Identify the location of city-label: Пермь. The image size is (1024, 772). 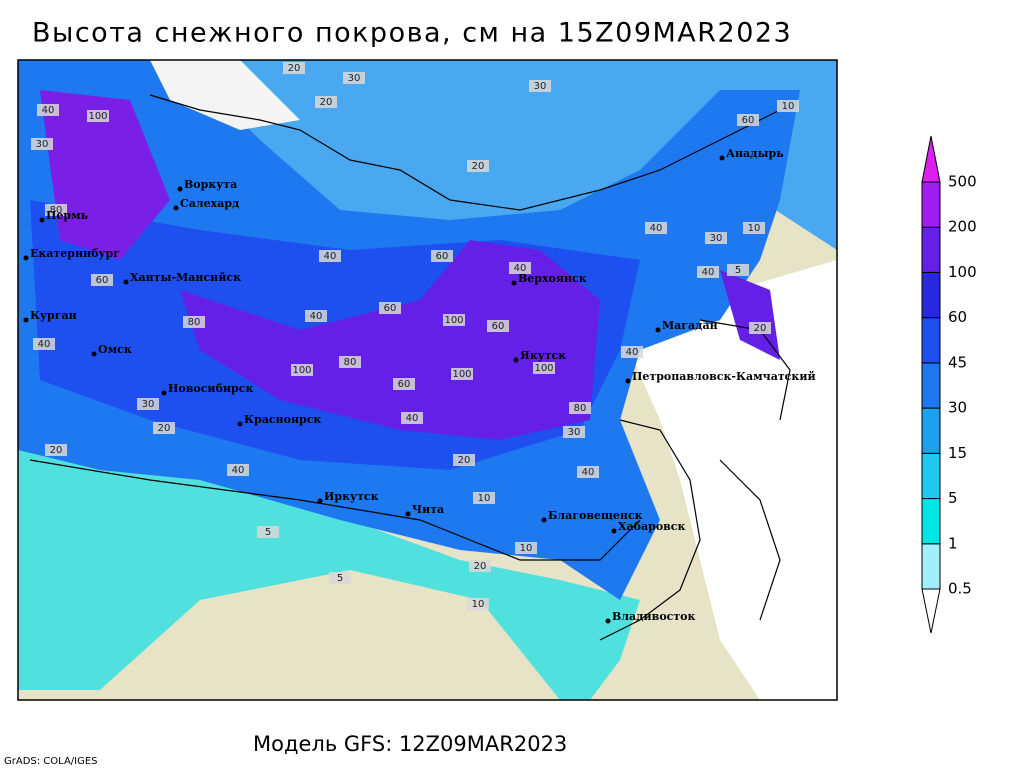
(67, 215).